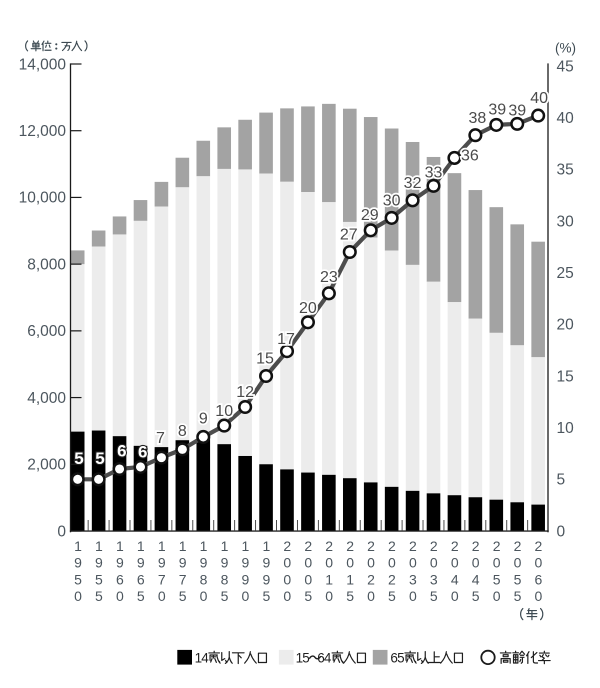  What do you see at coordinates (565, 170) in the screenshot?
I see `svg-text: 35` at bounding box center [565, 170].